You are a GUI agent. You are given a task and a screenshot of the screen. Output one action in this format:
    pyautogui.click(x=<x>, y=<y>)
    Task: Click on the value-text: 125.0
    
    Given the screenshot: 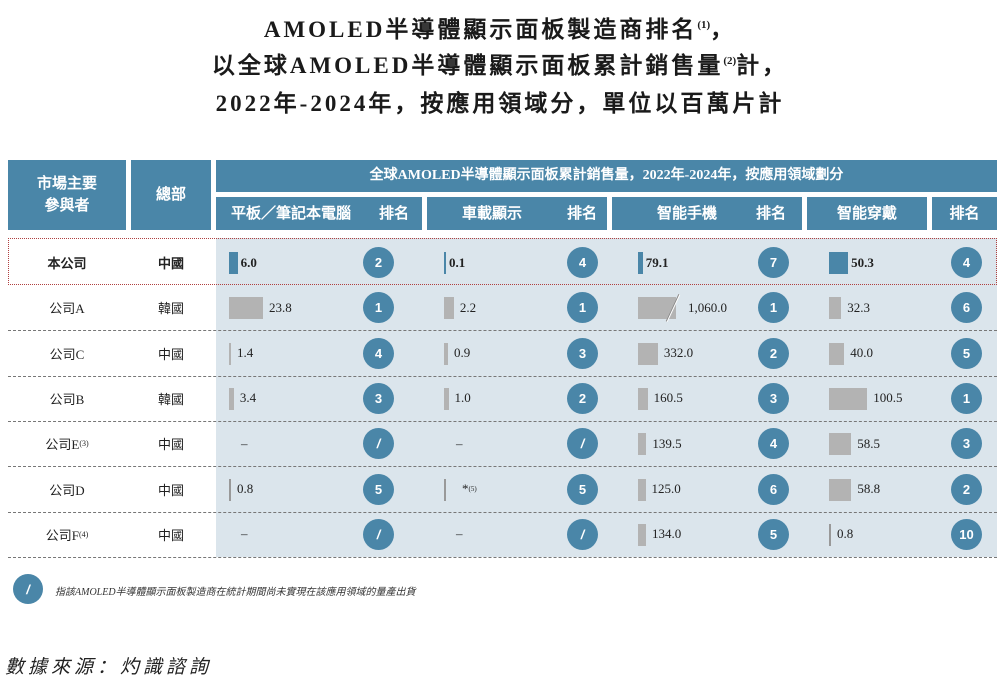 What is the action you would take?
    pyautogui.click(x=666, y=488)
    